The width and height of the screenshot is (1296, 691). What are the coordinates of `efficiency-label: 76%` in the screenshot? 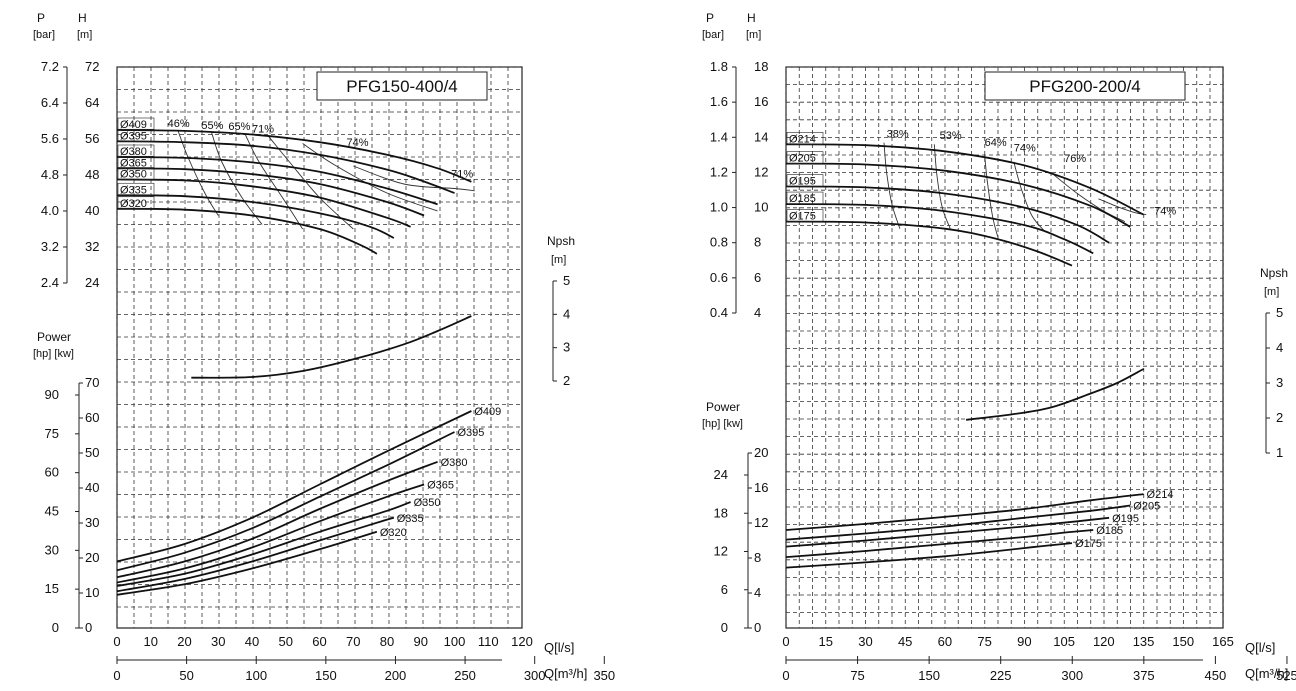 It's located at (1075, 159).